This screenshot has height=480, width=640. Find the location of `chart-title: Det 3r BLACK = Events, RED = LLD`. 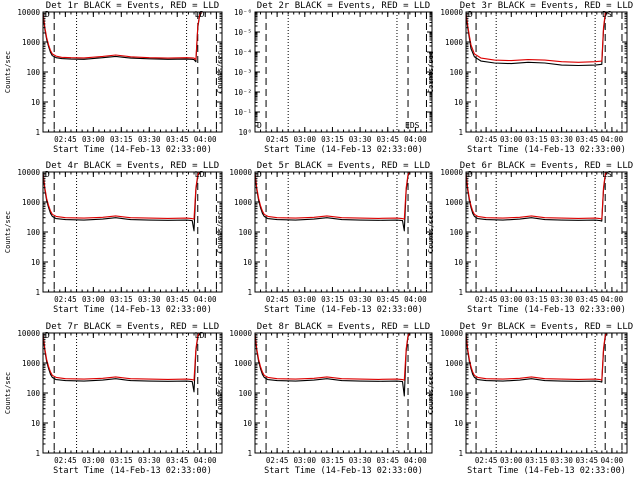

chart-title: Det 3r BLACK = Events, RED = LLD is located at coordinates (546, 6).